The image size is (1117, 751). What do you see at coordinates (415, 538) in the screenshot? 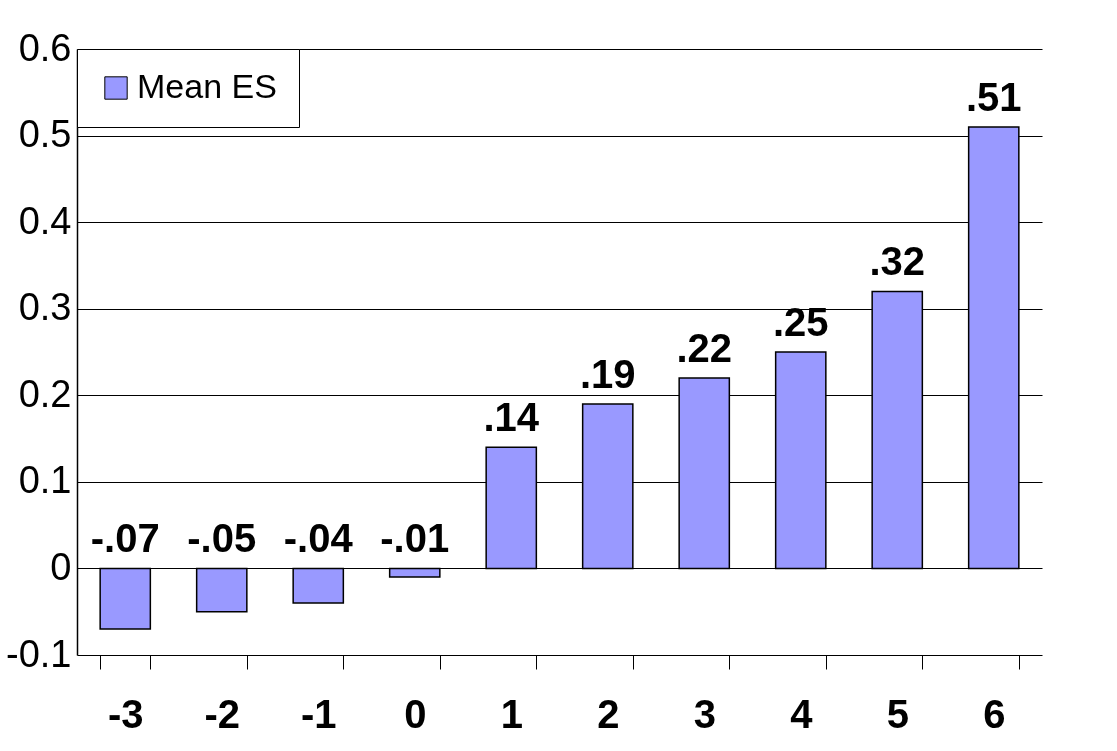
I see `data-label: -.01` at bounding box center [415, 538].